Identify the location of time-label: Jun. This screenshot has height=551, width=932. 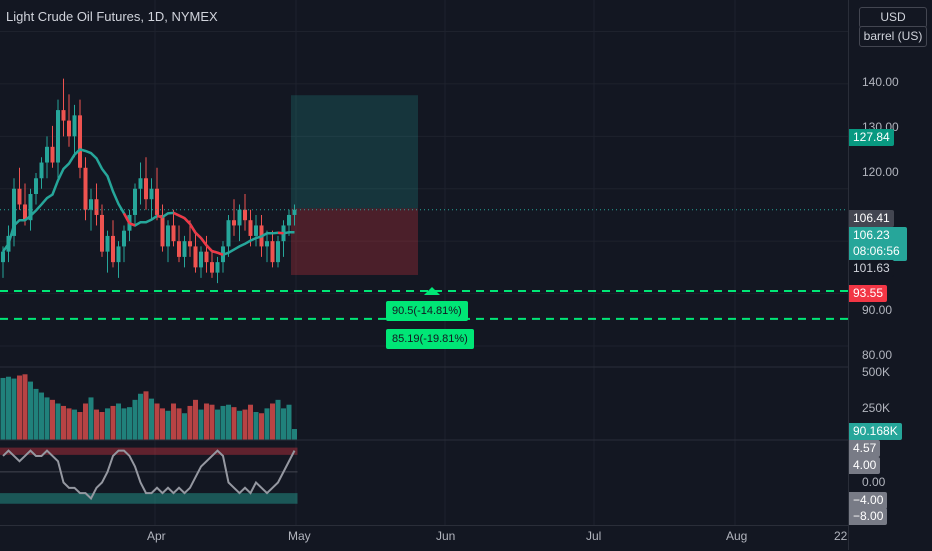
(446, 536).